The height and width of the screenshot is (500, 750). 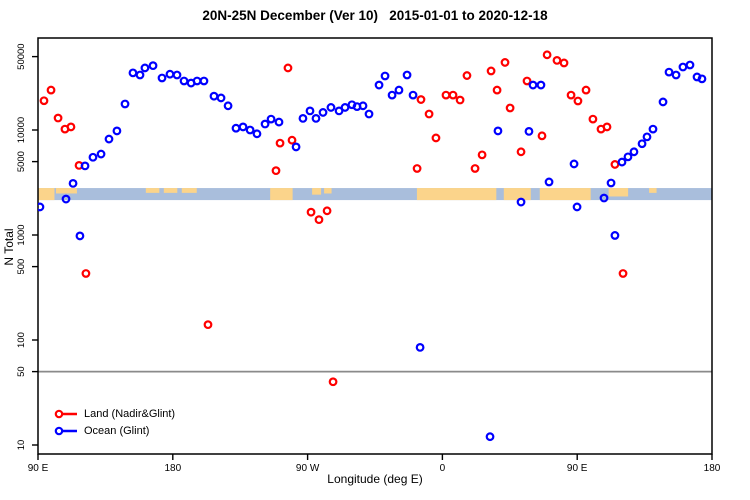 What do you see at coordinates (21, 130) in the screenshot?
I see `y-tick-label: 10000` at bounding box center [21, 130].